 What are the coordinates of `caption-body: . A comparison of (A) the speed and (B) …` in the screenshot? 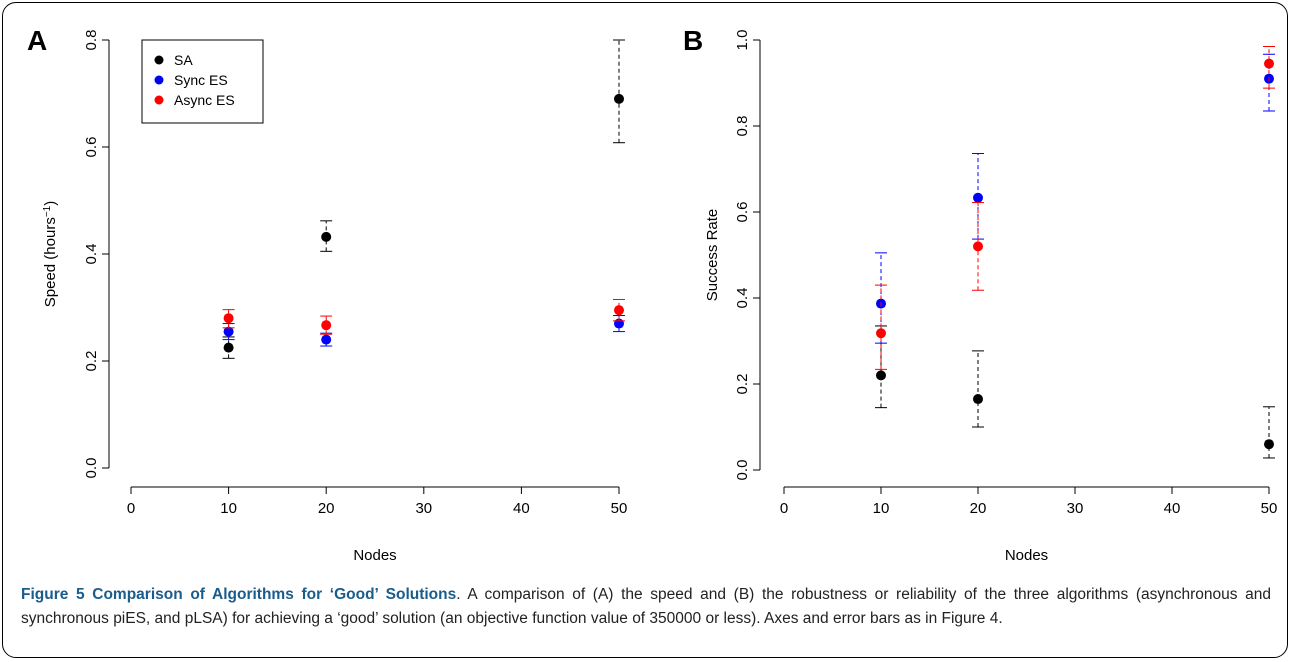 It's located at (646, 606).